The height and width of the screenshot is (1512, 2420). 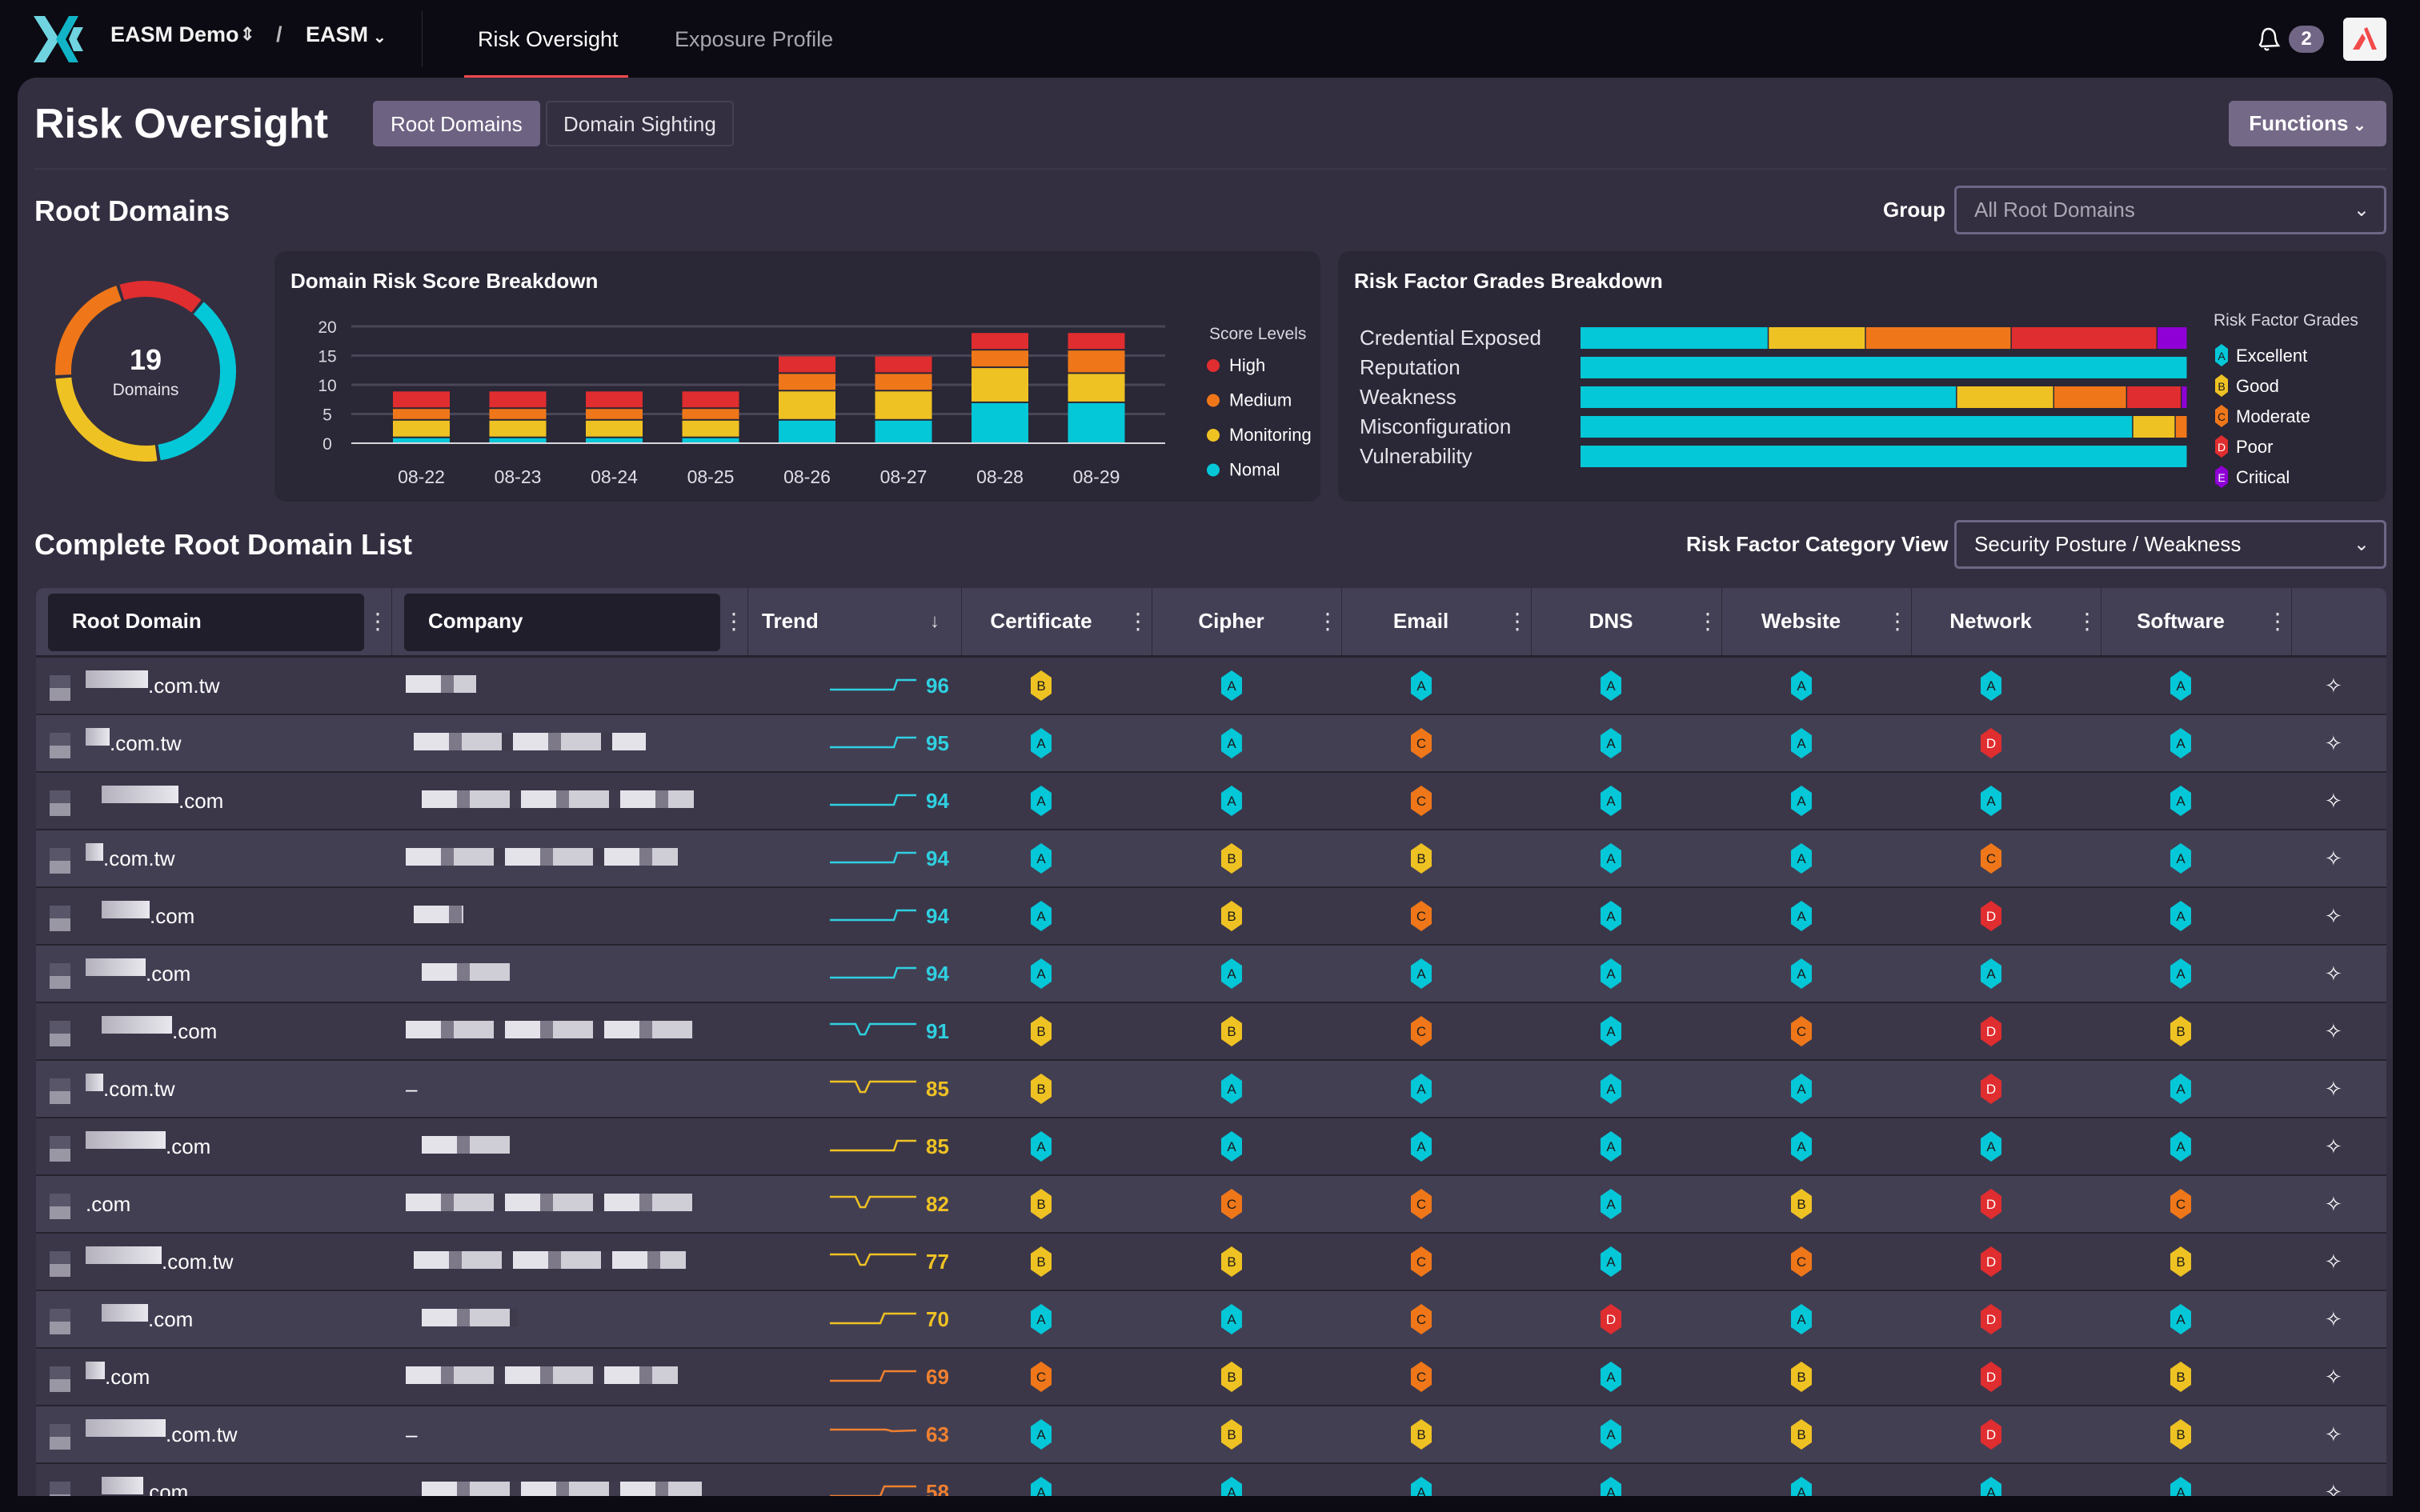 I want to click on column-header-website: Website ⋮, so click(x=1817, y=621).